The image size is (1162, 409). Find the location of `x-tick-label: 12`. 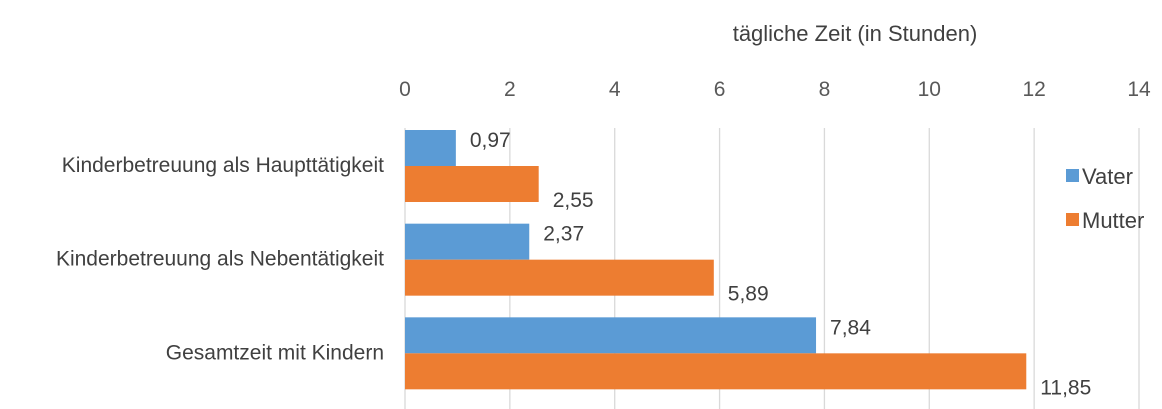

x-tick-label: 12 is located at coordinates (1033, 89).